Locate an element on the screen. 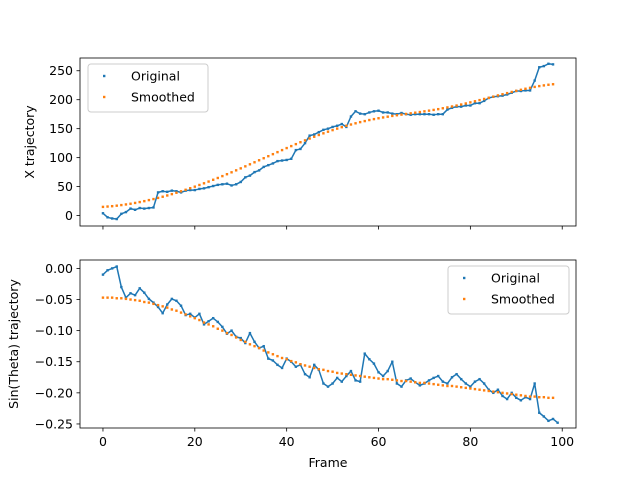 The height and width of the screenshot is (480, 640). y-tick-label: 150 is located at coordinates (61, 128).